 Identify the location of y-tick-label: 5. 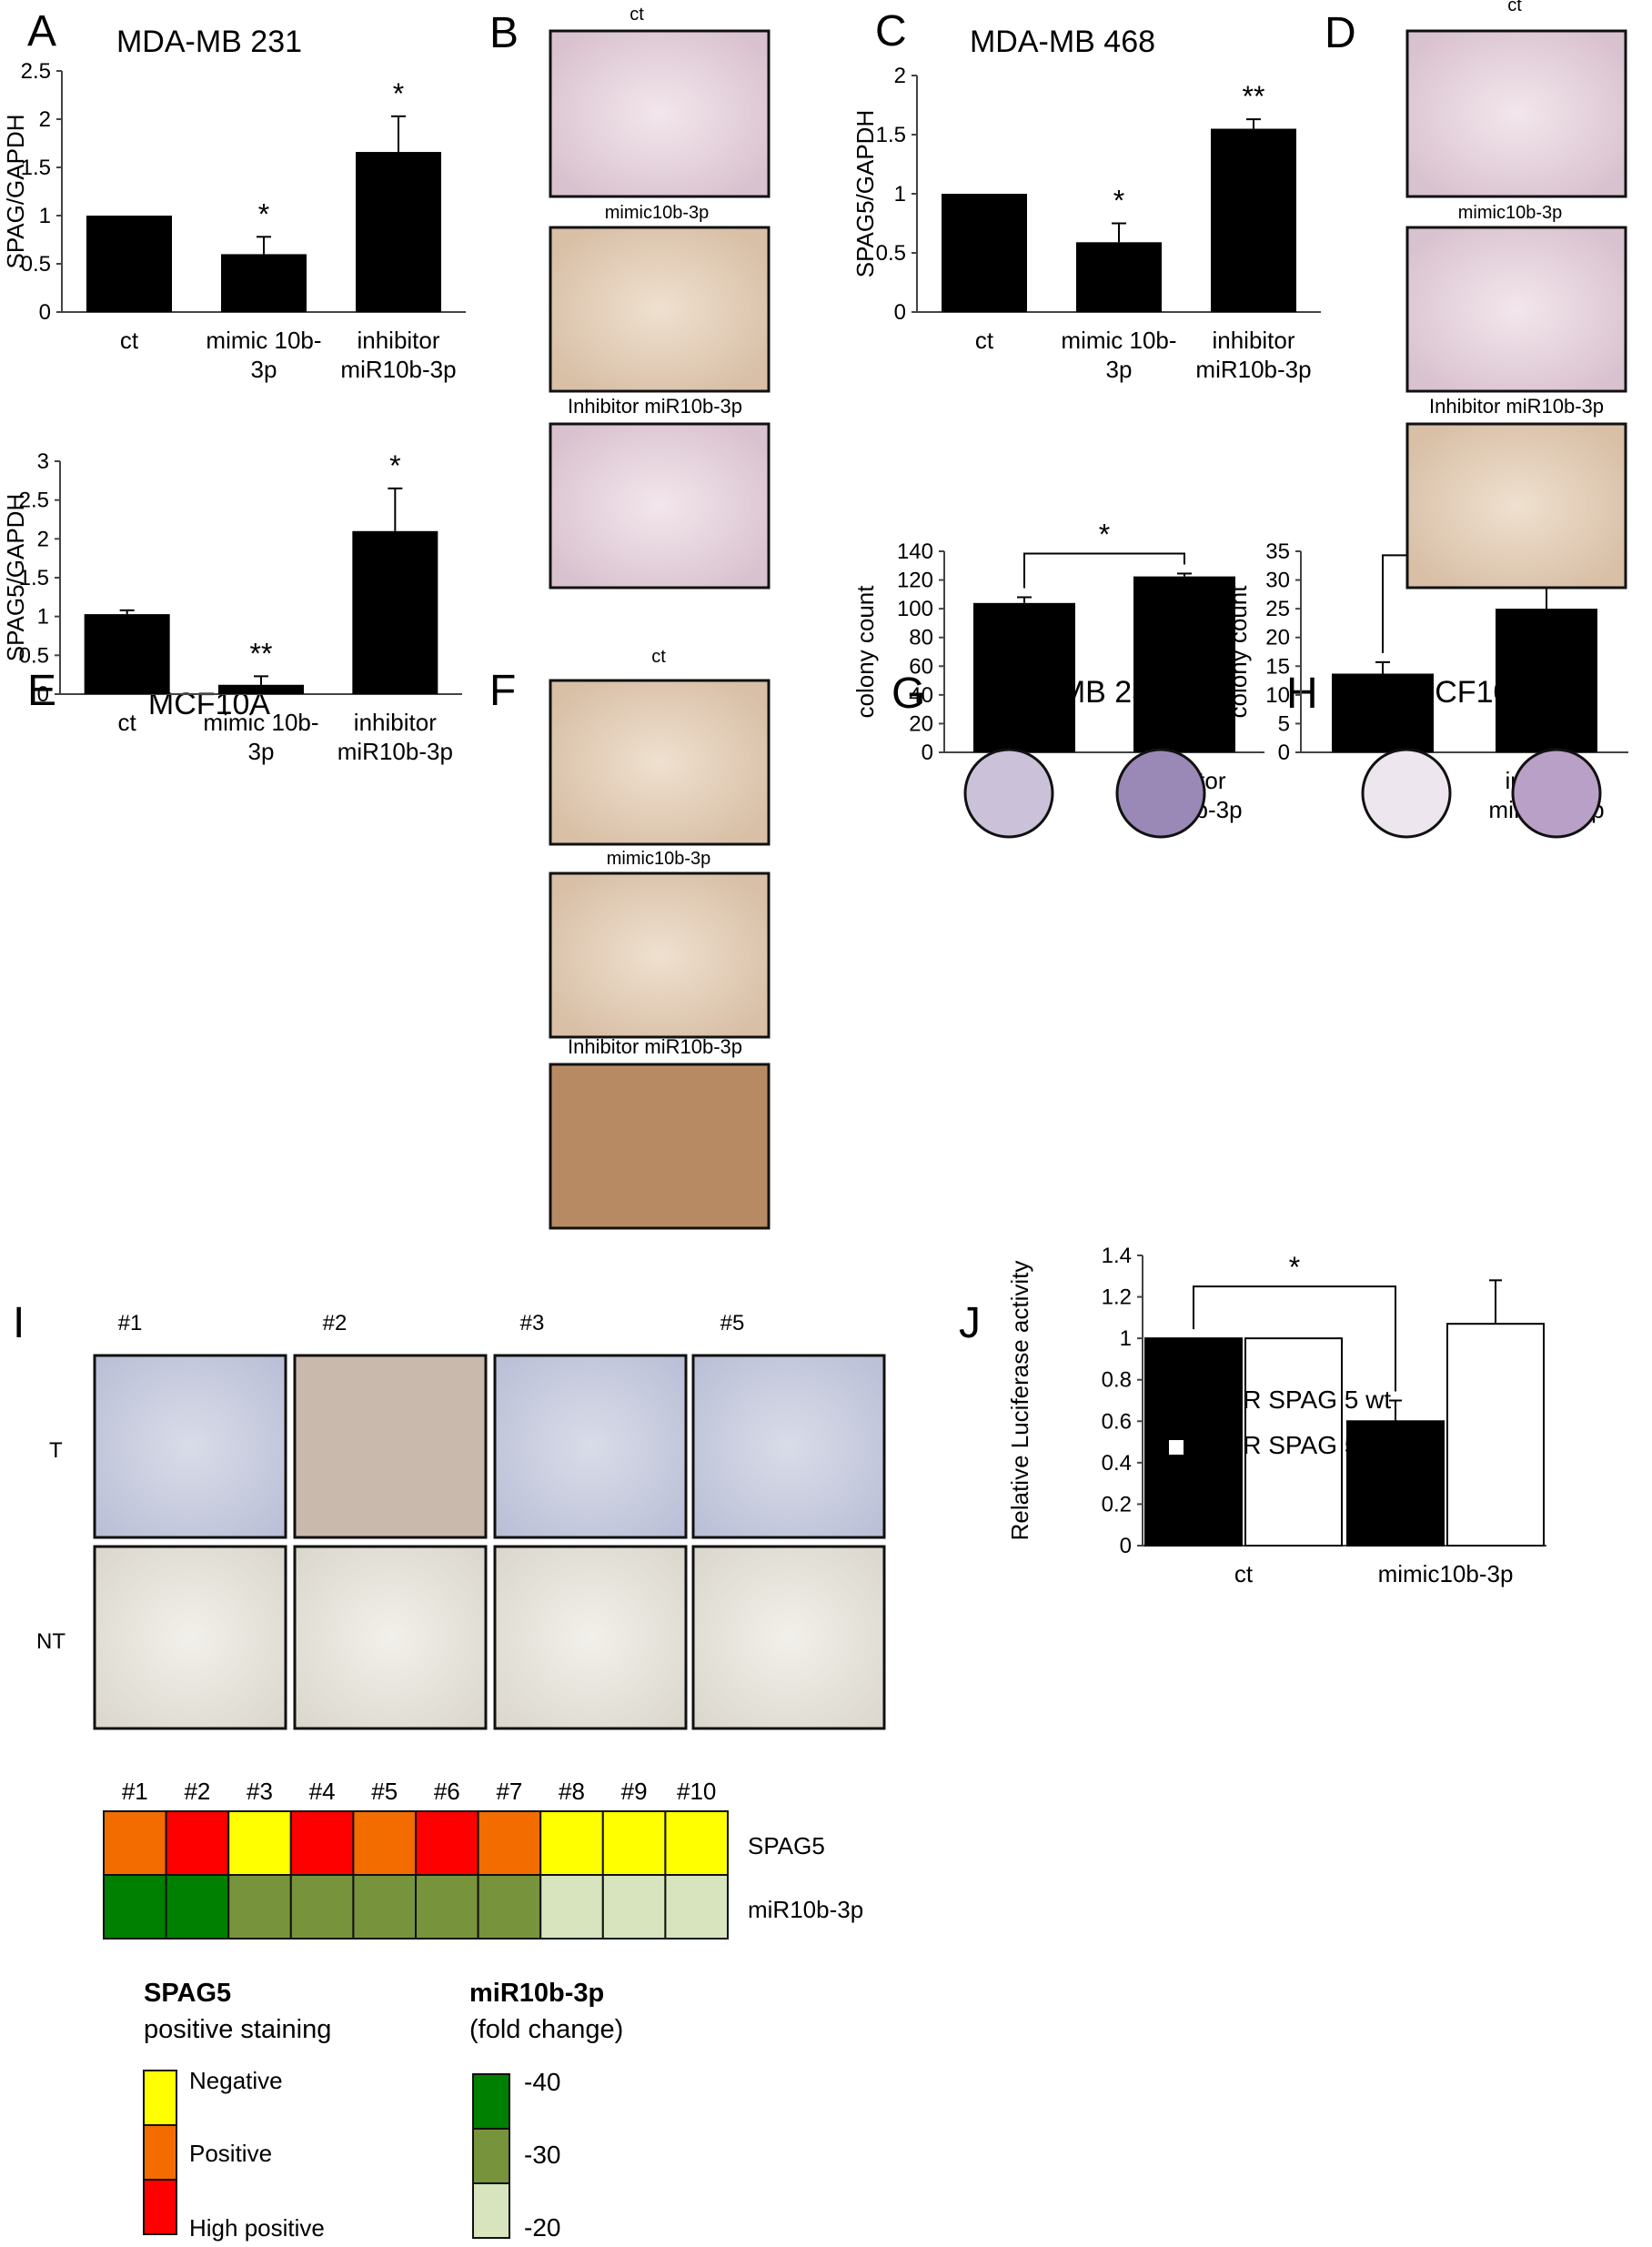
(1284, 723).